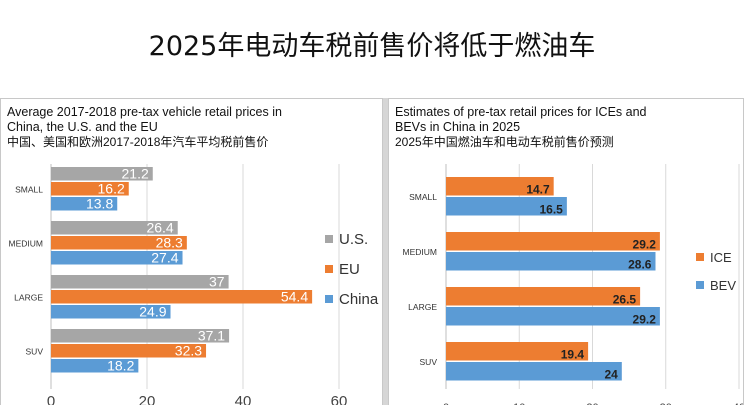 The height and width of the screenshot is (405, 744). Describe the element at coordinates (611, 375) in the screenshot. I see `data-label: 24` at that location.